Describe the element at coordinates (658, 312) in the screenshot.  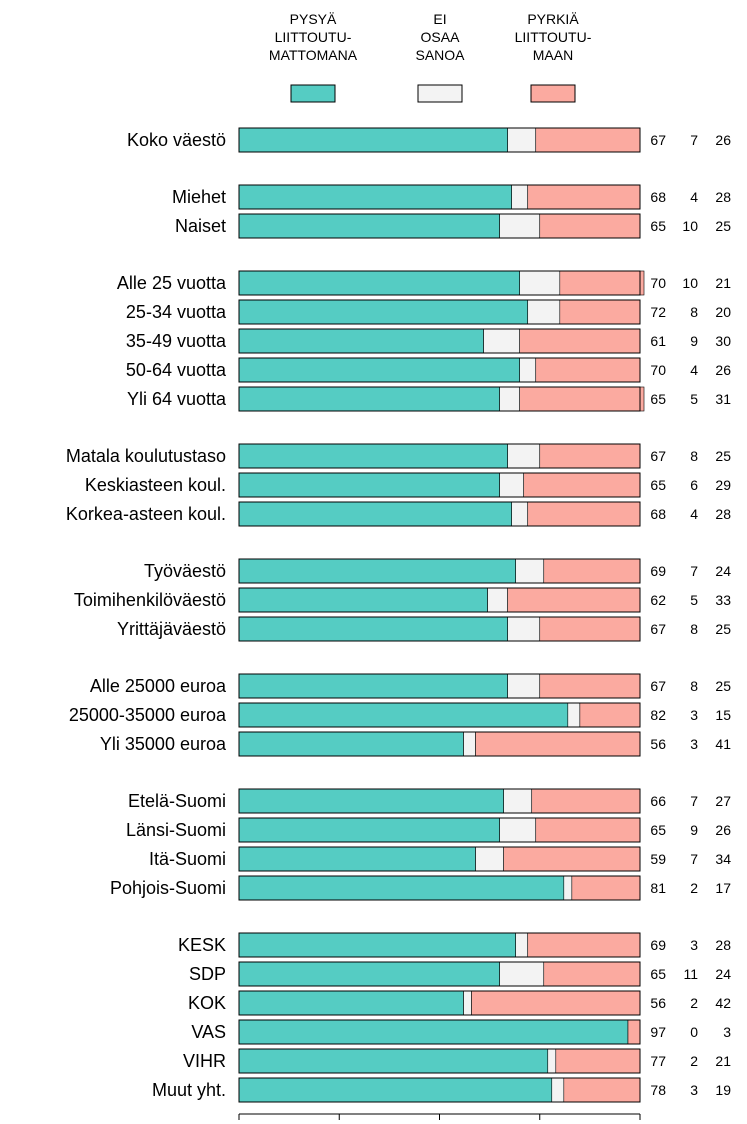
I see `data-label: 72` at that location.